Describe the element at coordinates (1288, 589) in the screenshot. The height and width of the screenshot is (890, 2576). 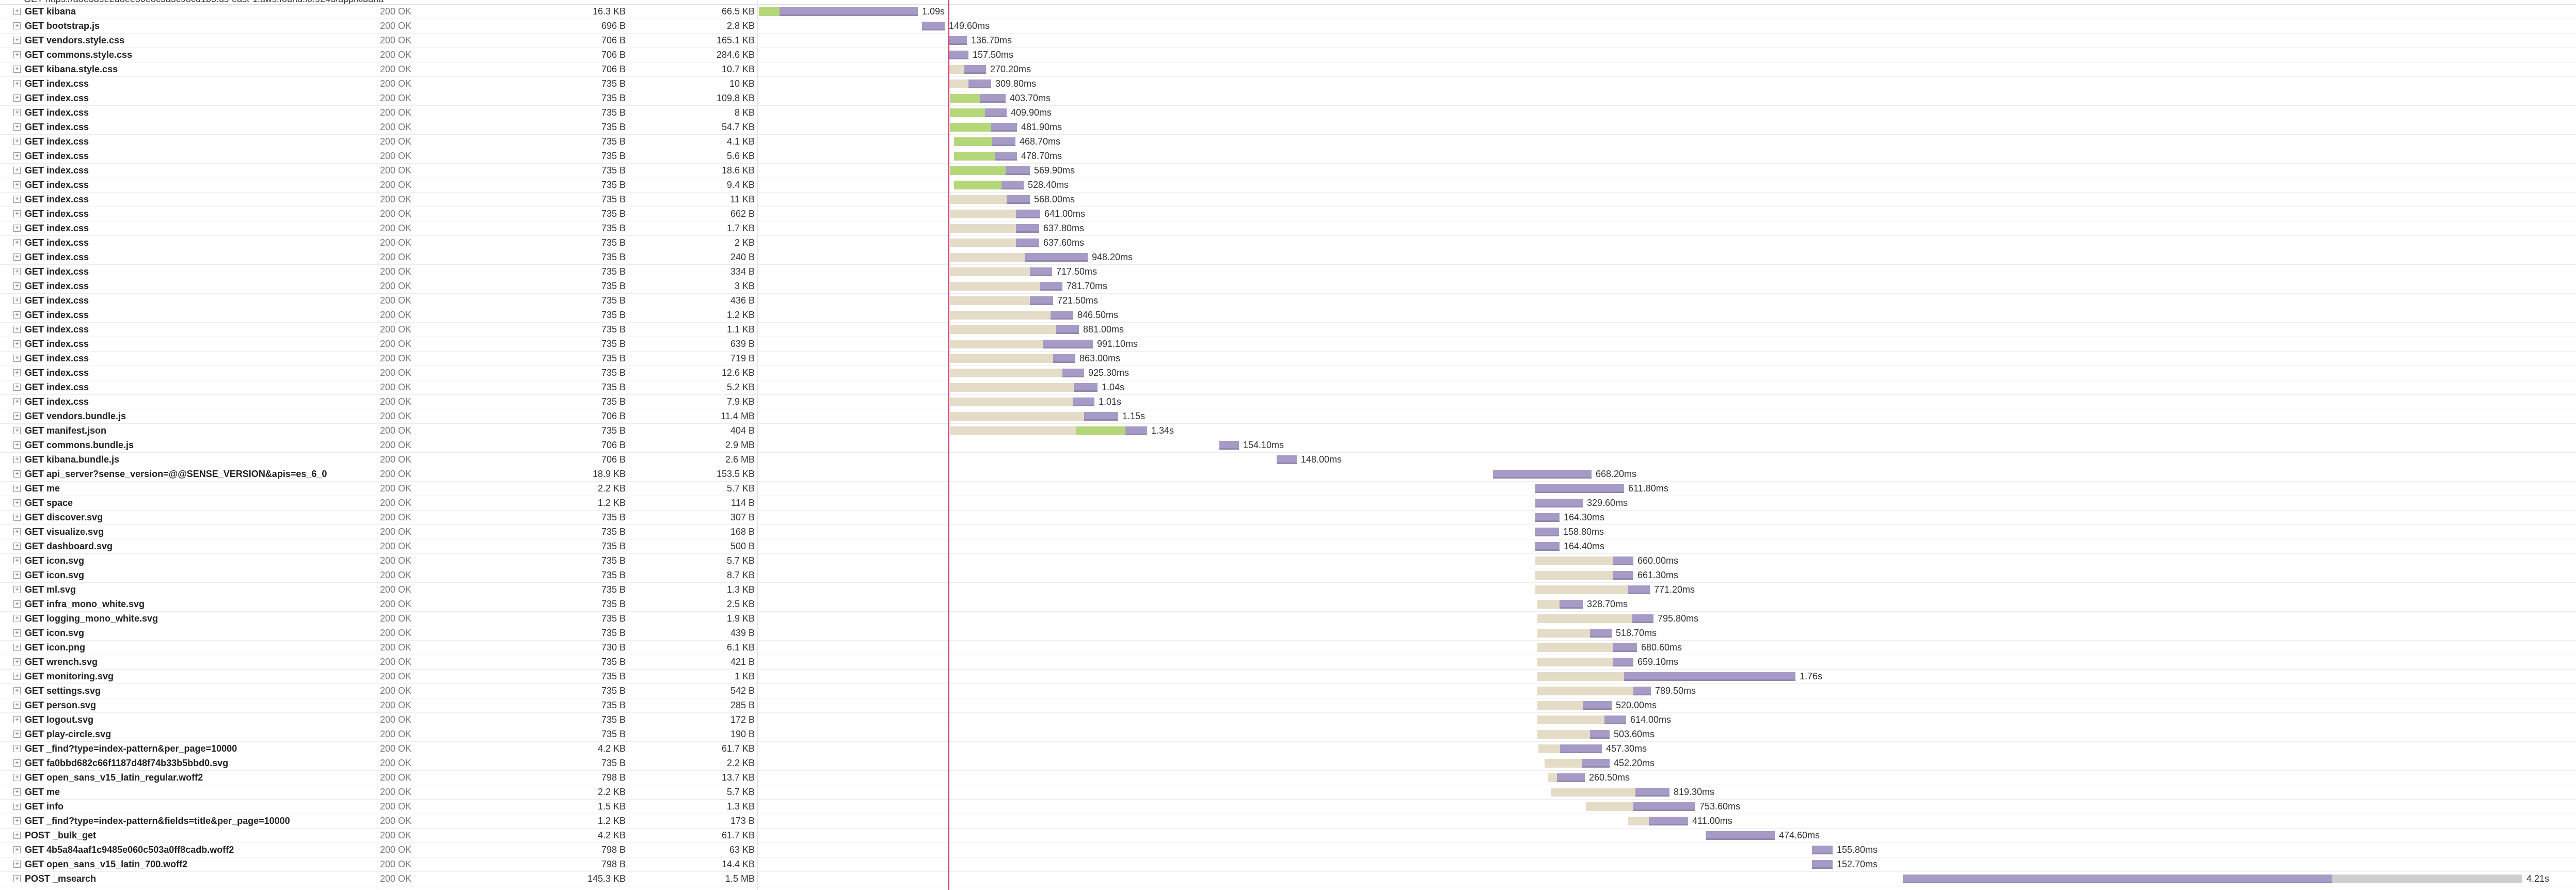
I see `request-row: + GET ml.svg 200 OK 735 B 1.3 KB 771.20ms` at that location.